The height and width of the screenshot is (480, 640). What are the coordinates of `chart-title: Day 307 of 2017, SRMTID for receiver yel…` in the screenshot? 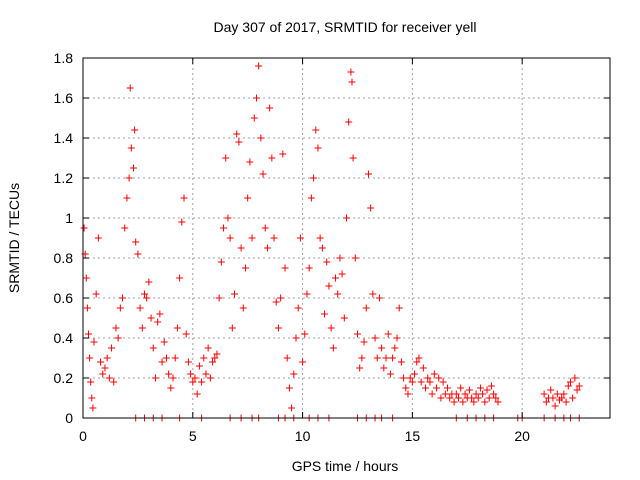 It's located at (345, 27).